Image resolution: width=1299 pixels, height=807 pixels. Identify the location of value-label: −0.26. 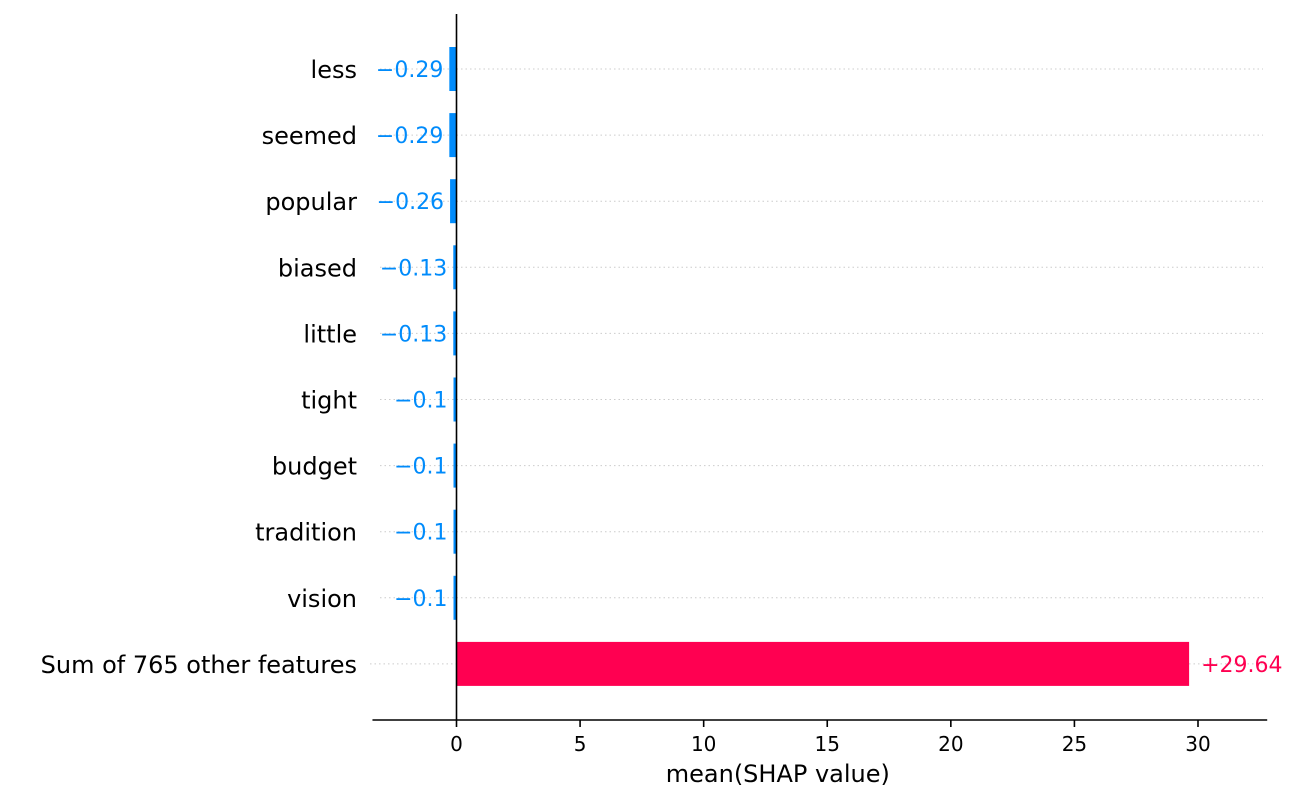
(410, 202).